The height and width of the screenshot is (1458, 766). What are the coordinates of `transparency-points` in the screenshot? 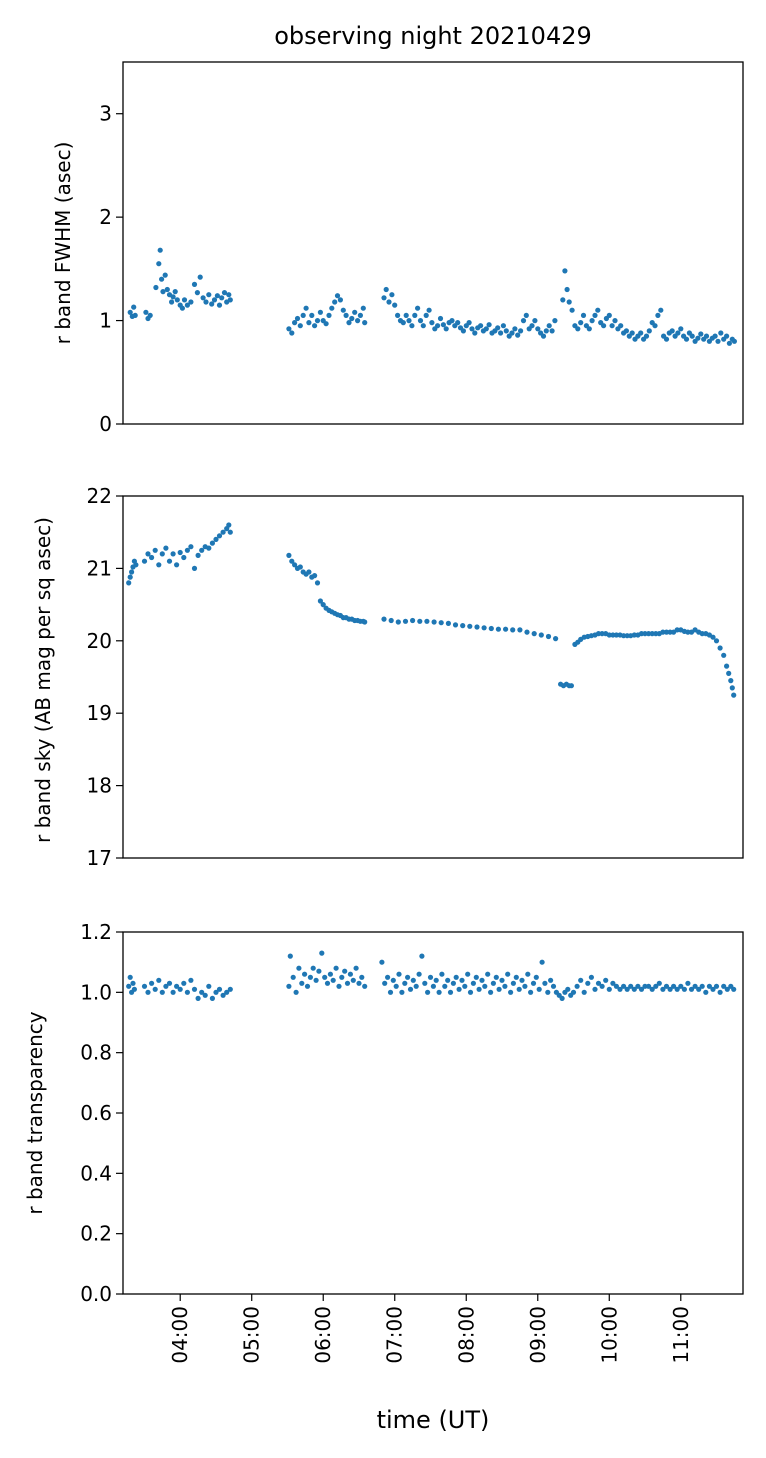 It's located at (431, 976).